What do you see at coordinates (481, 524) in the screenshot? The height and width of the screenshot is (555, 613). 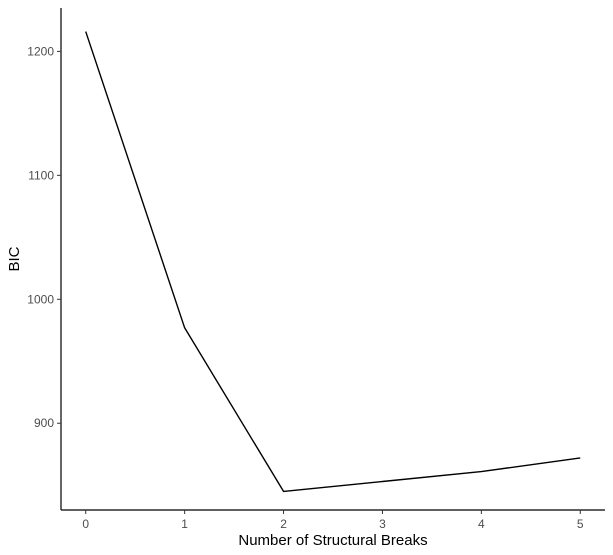 I see `x-tick-label: 4` at bounding box center [481, 524].